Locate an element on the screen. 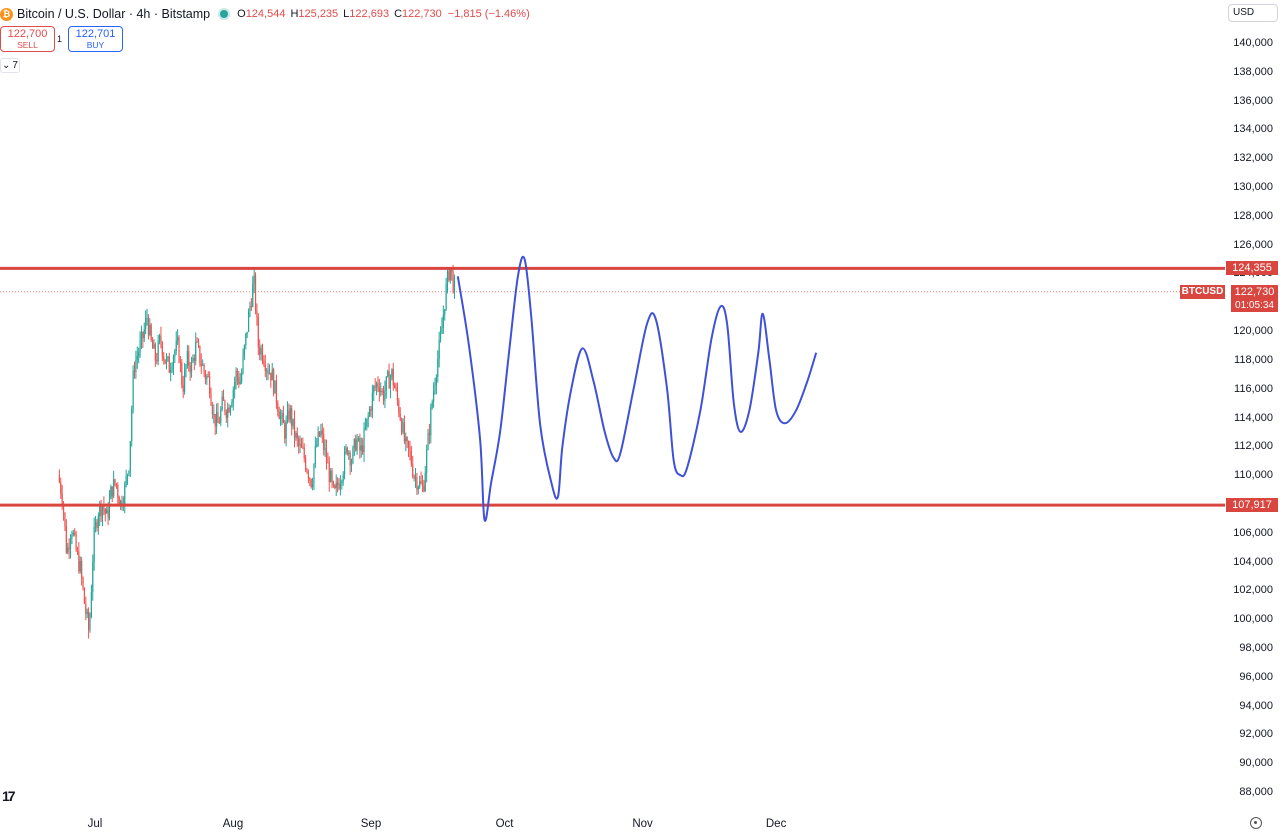 This screenshot has width=1280, height=836. tradingview-logo-icon: 17 is located at coordinates (9, 796).